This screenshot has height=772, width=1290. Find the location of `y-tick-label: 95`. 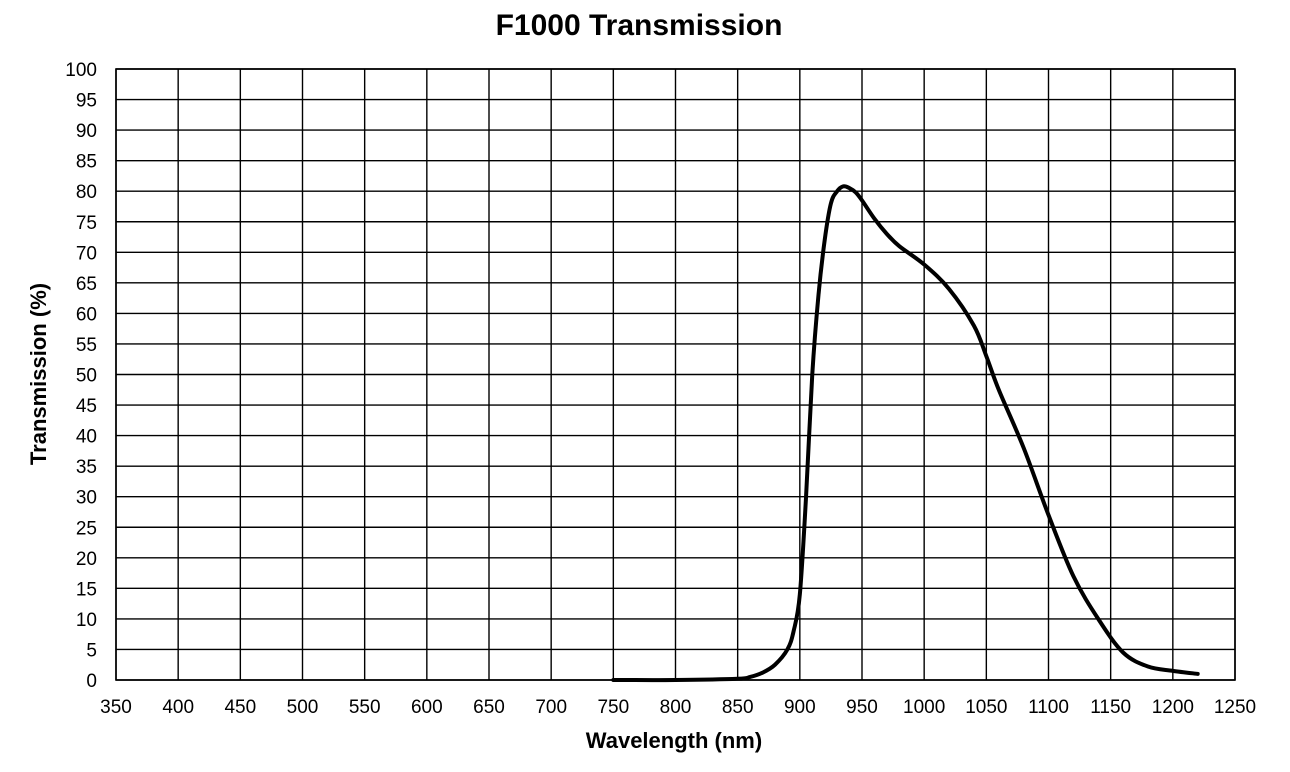

y-tick-label: 95 is located at coordinates (86, 101).